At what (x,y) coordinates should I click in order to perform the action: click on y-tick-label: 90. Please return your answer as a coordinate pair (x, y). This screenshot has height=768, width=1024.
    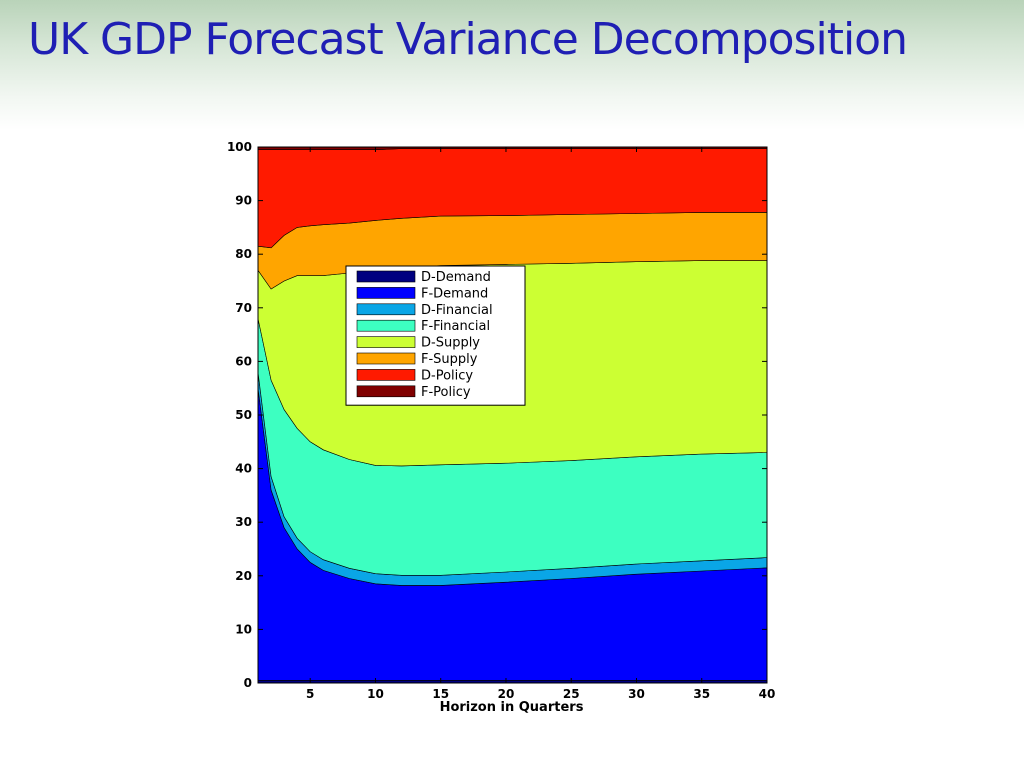
    Looking at the image, I should click on (243, 201).